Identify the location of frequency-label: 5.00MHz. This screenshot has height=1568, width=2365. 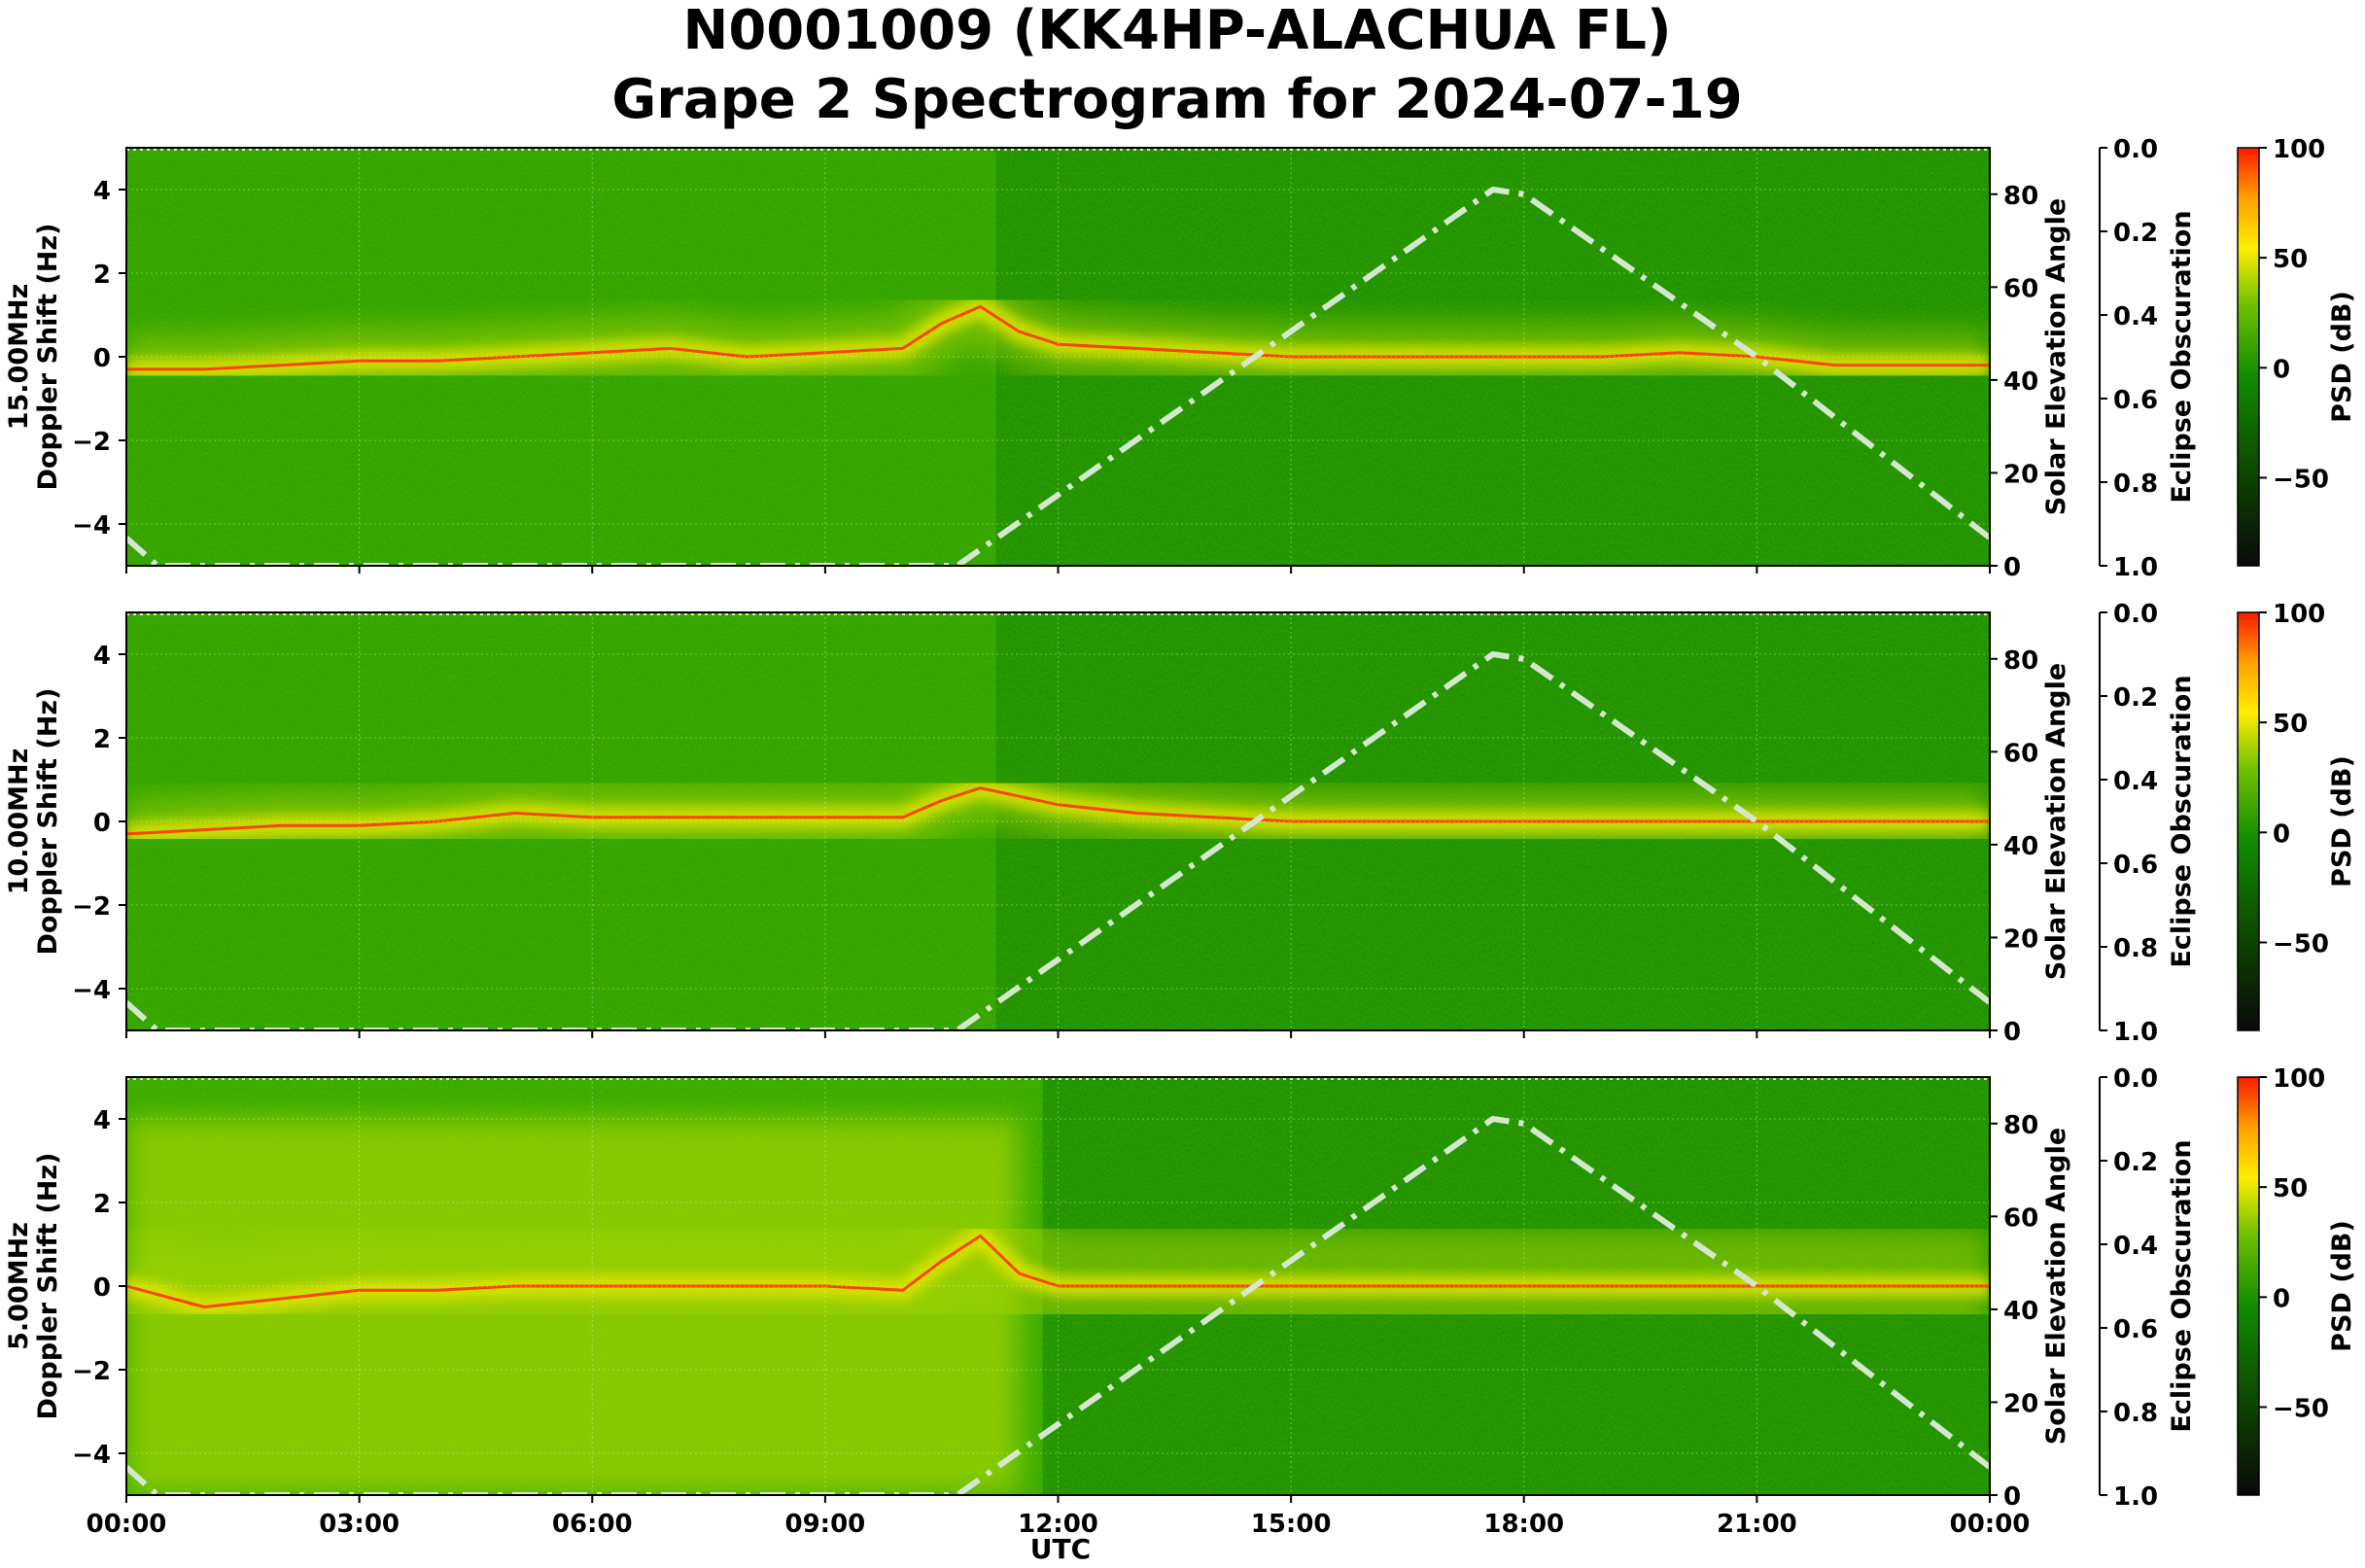
(19, 1286).